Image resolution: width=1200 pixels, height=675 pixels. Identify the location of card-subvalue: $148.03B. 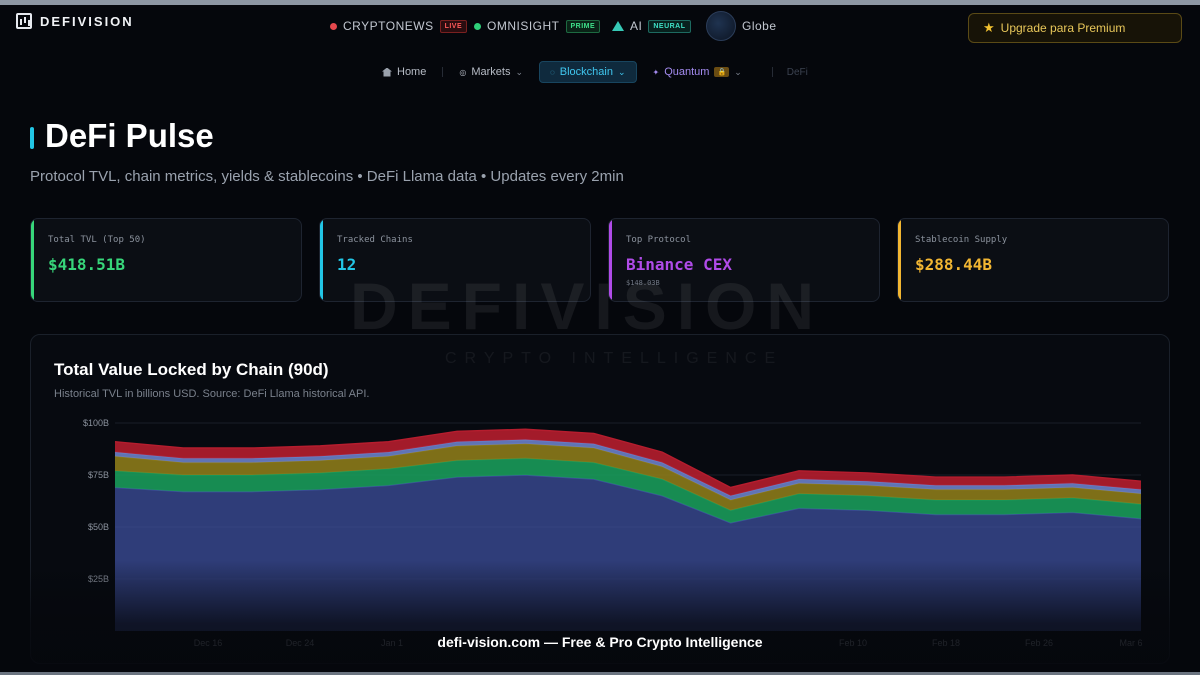
(643, 283).